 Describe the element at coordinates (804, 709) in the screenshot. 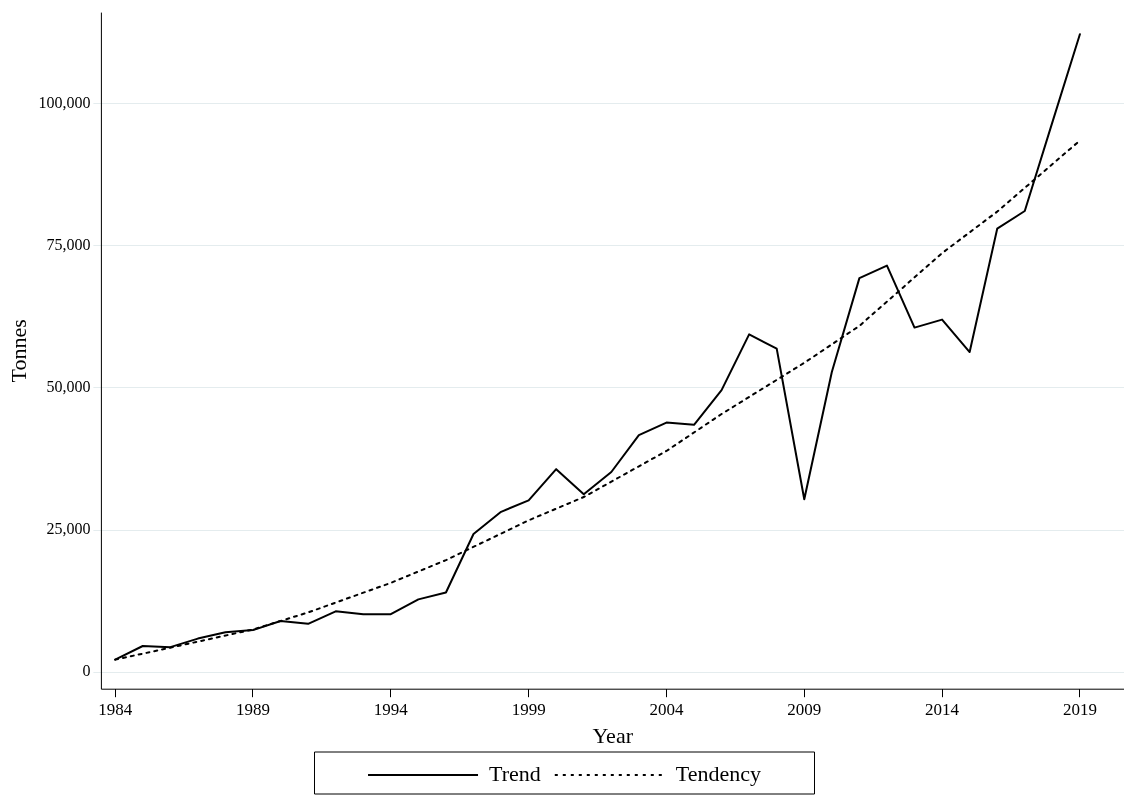

I see `x-tick-label: 2009` at that location.